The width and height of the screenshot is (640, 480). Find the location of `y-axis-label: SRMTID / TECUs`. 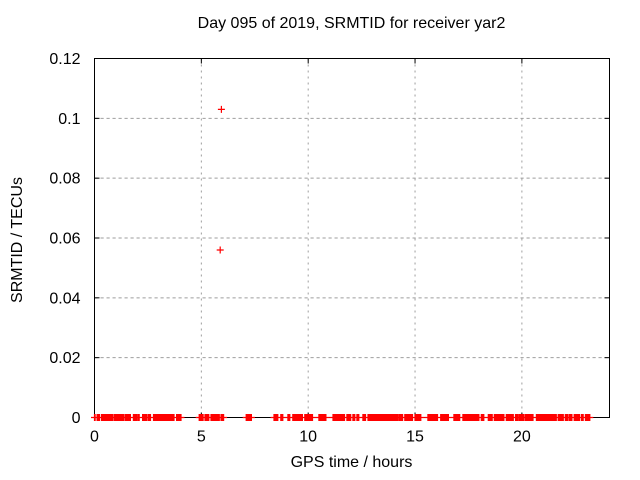

y-axis-label: SRMTID / TECUs is located at coordinates (17, 240).